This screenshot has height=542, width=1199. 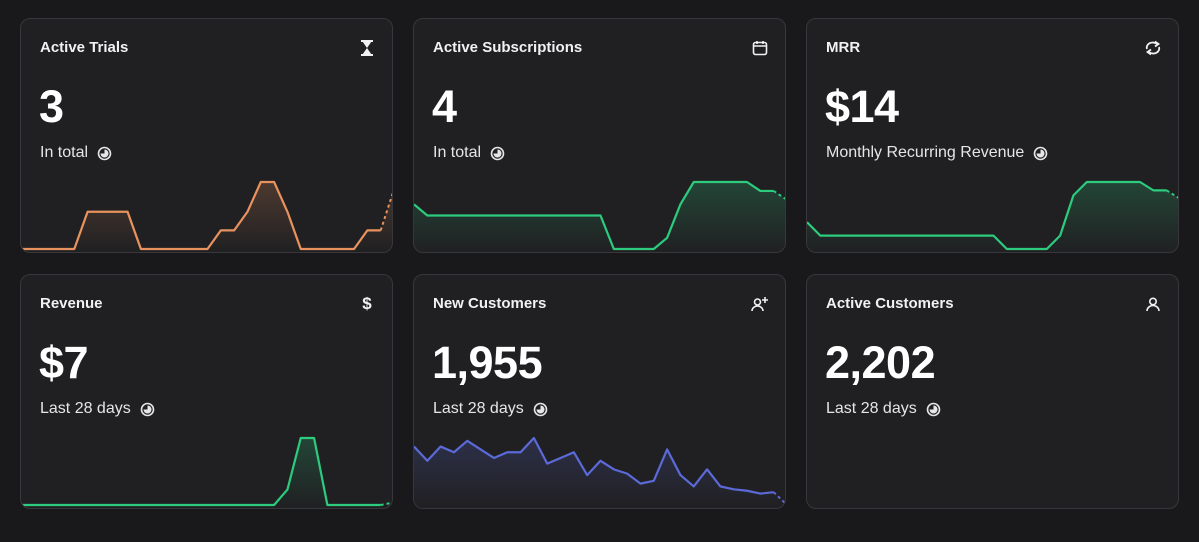 What do you see at coordinates (71, 303) in the screenshot?
I see `card-title: Revenue` at bounding box center [71, 303].